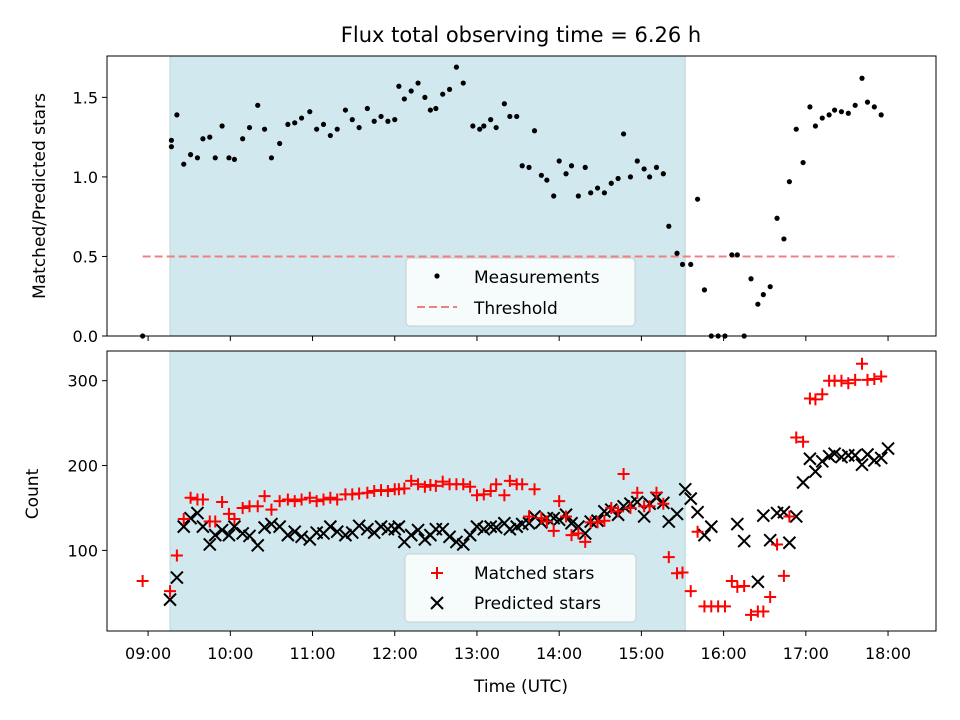 Image resolution: width=960 pixels, height=720 pixels. Describe the element at coordinates (437, 573) in the screenshot. I see `matched-legend-marker` at that location.